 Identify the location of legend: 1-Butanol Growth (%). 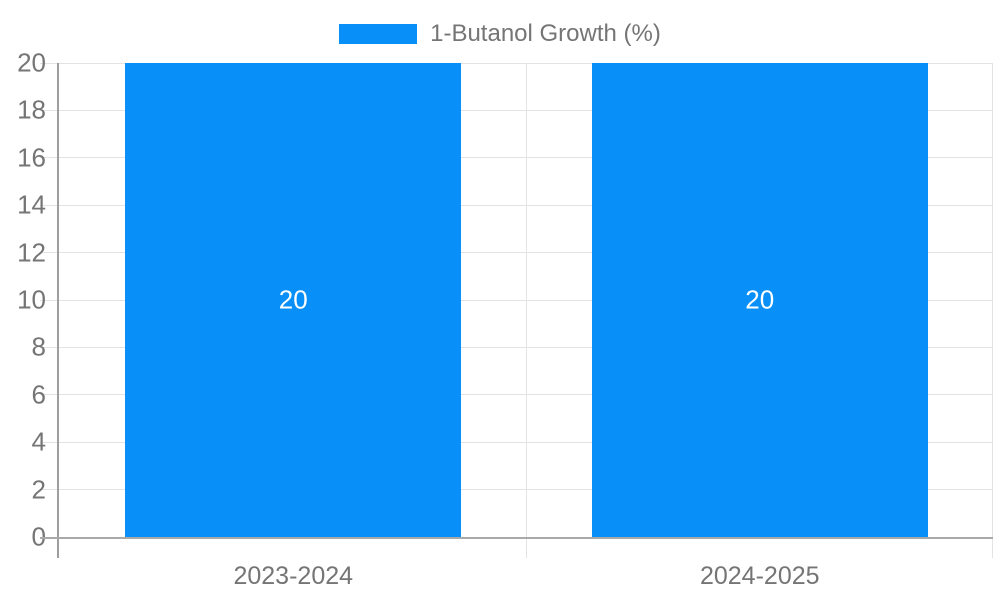
(500, 34).